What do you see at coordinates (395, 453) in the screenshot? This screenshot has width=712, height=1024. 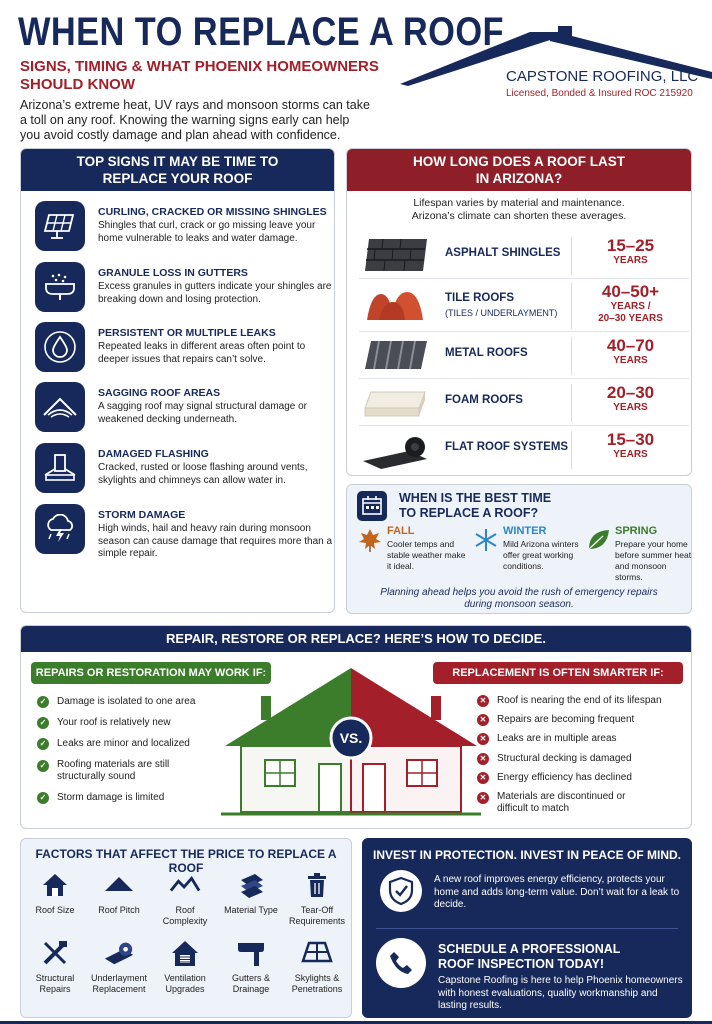 I see `flat-roof-roll-icon` at bounding box center [395, 453].